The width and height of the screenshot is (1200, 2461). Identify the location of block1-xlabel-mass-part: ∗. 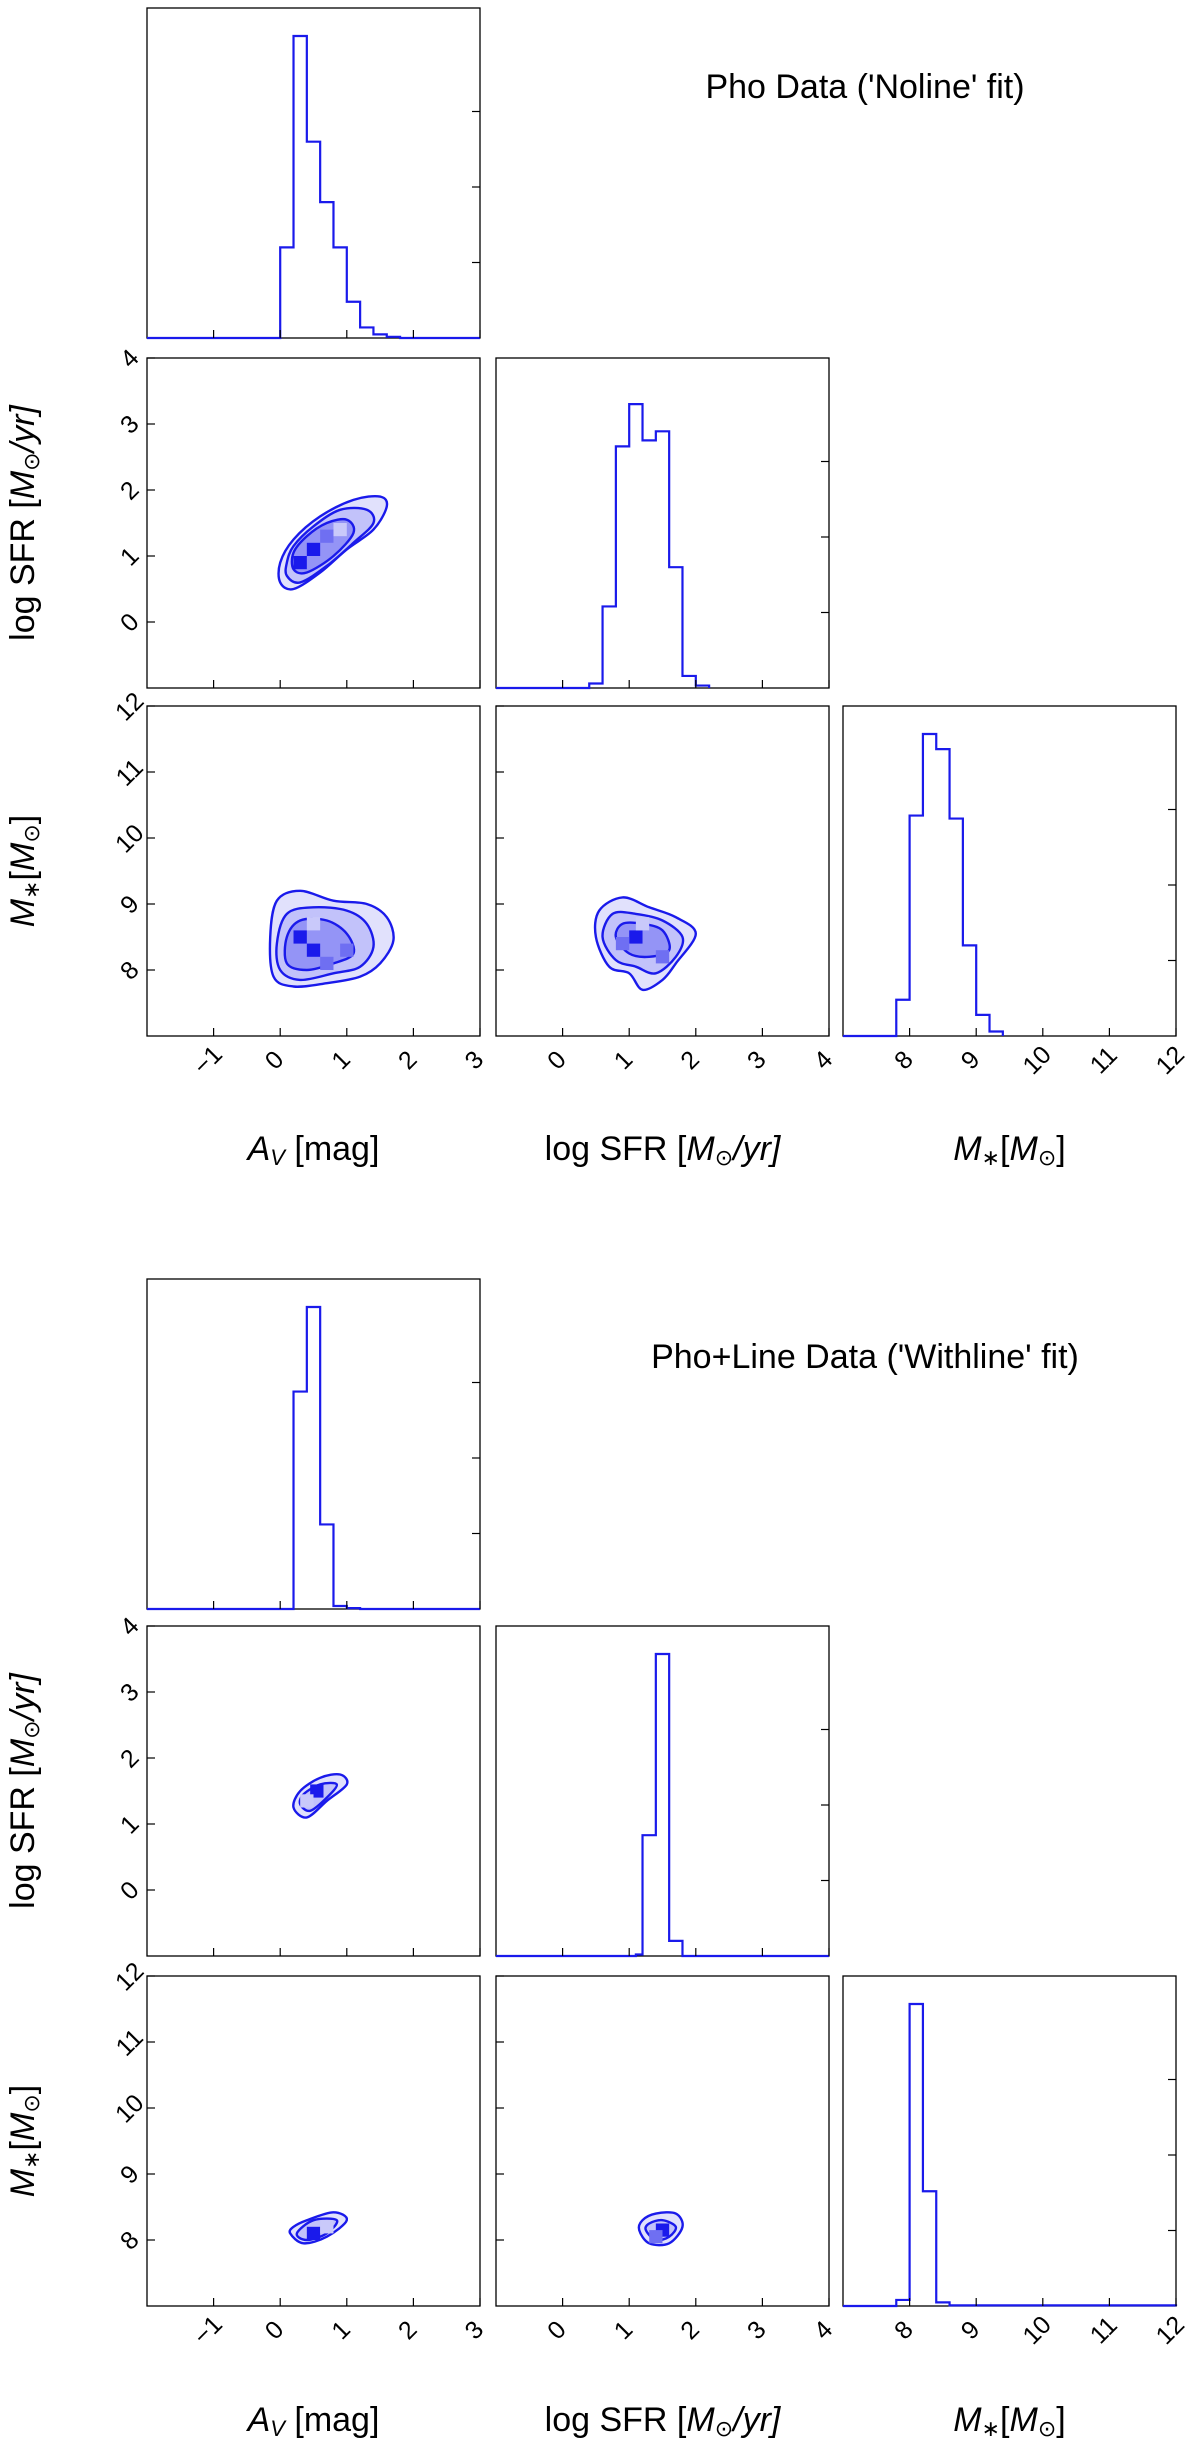
(991, 1157).